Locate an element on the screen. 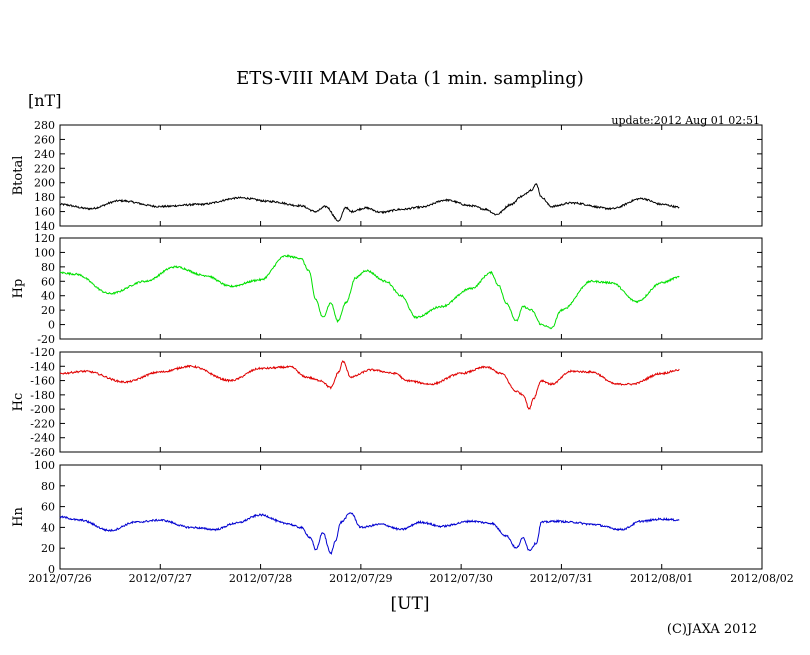  y-tick-label: -140 is located at coordinates (42, 366).